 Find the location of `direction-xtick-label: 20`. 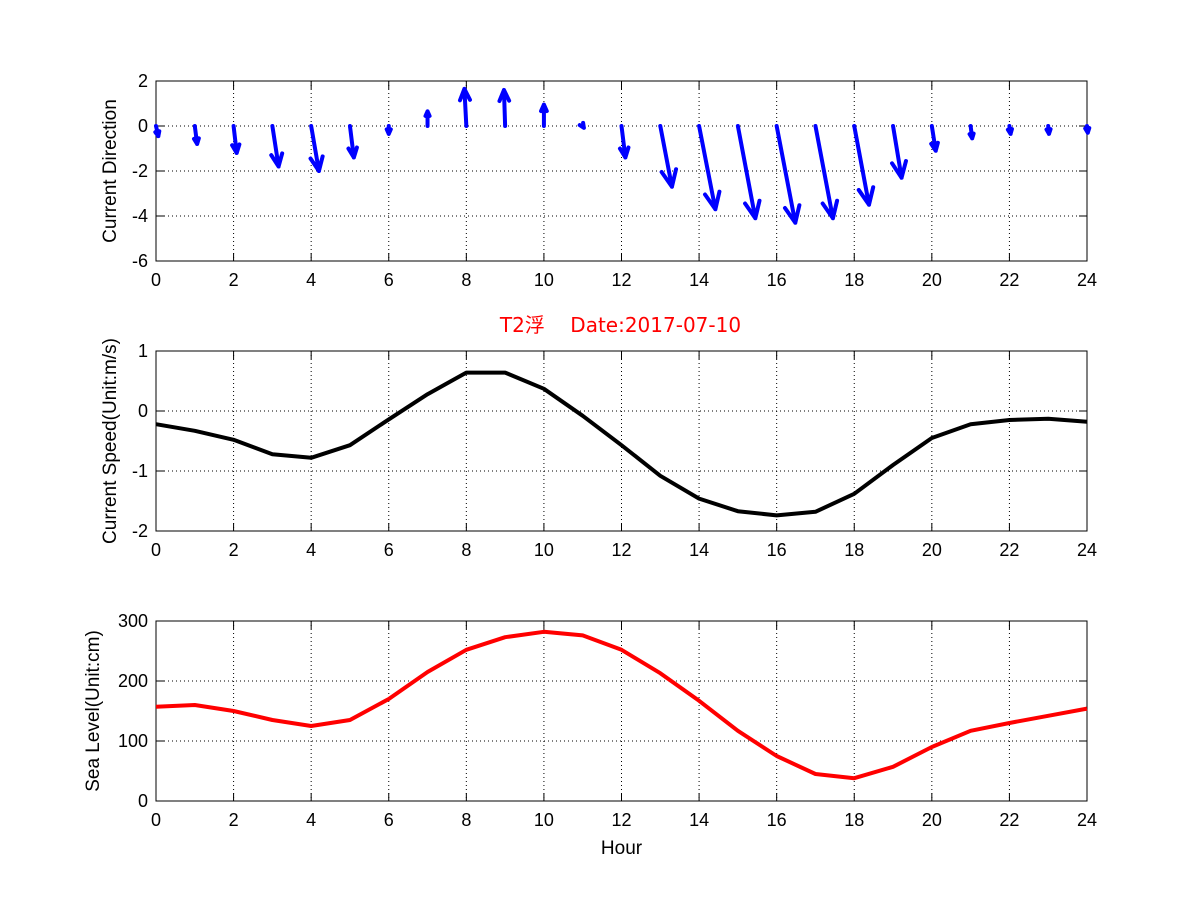

direction-xtick-label: 20 is located at coordinates (932, 280).